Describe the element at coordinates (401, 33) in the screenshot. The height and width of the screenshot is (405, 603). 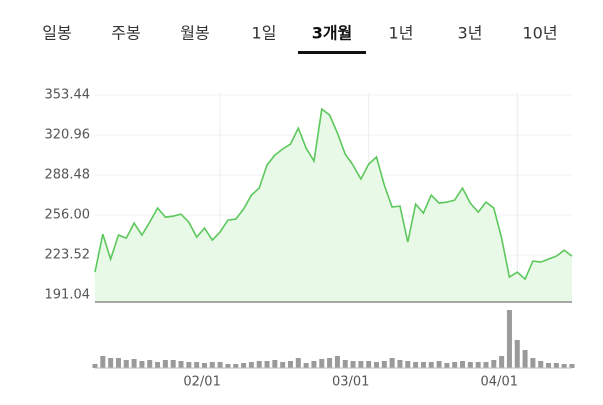
I see `tab: 1년` at that location.